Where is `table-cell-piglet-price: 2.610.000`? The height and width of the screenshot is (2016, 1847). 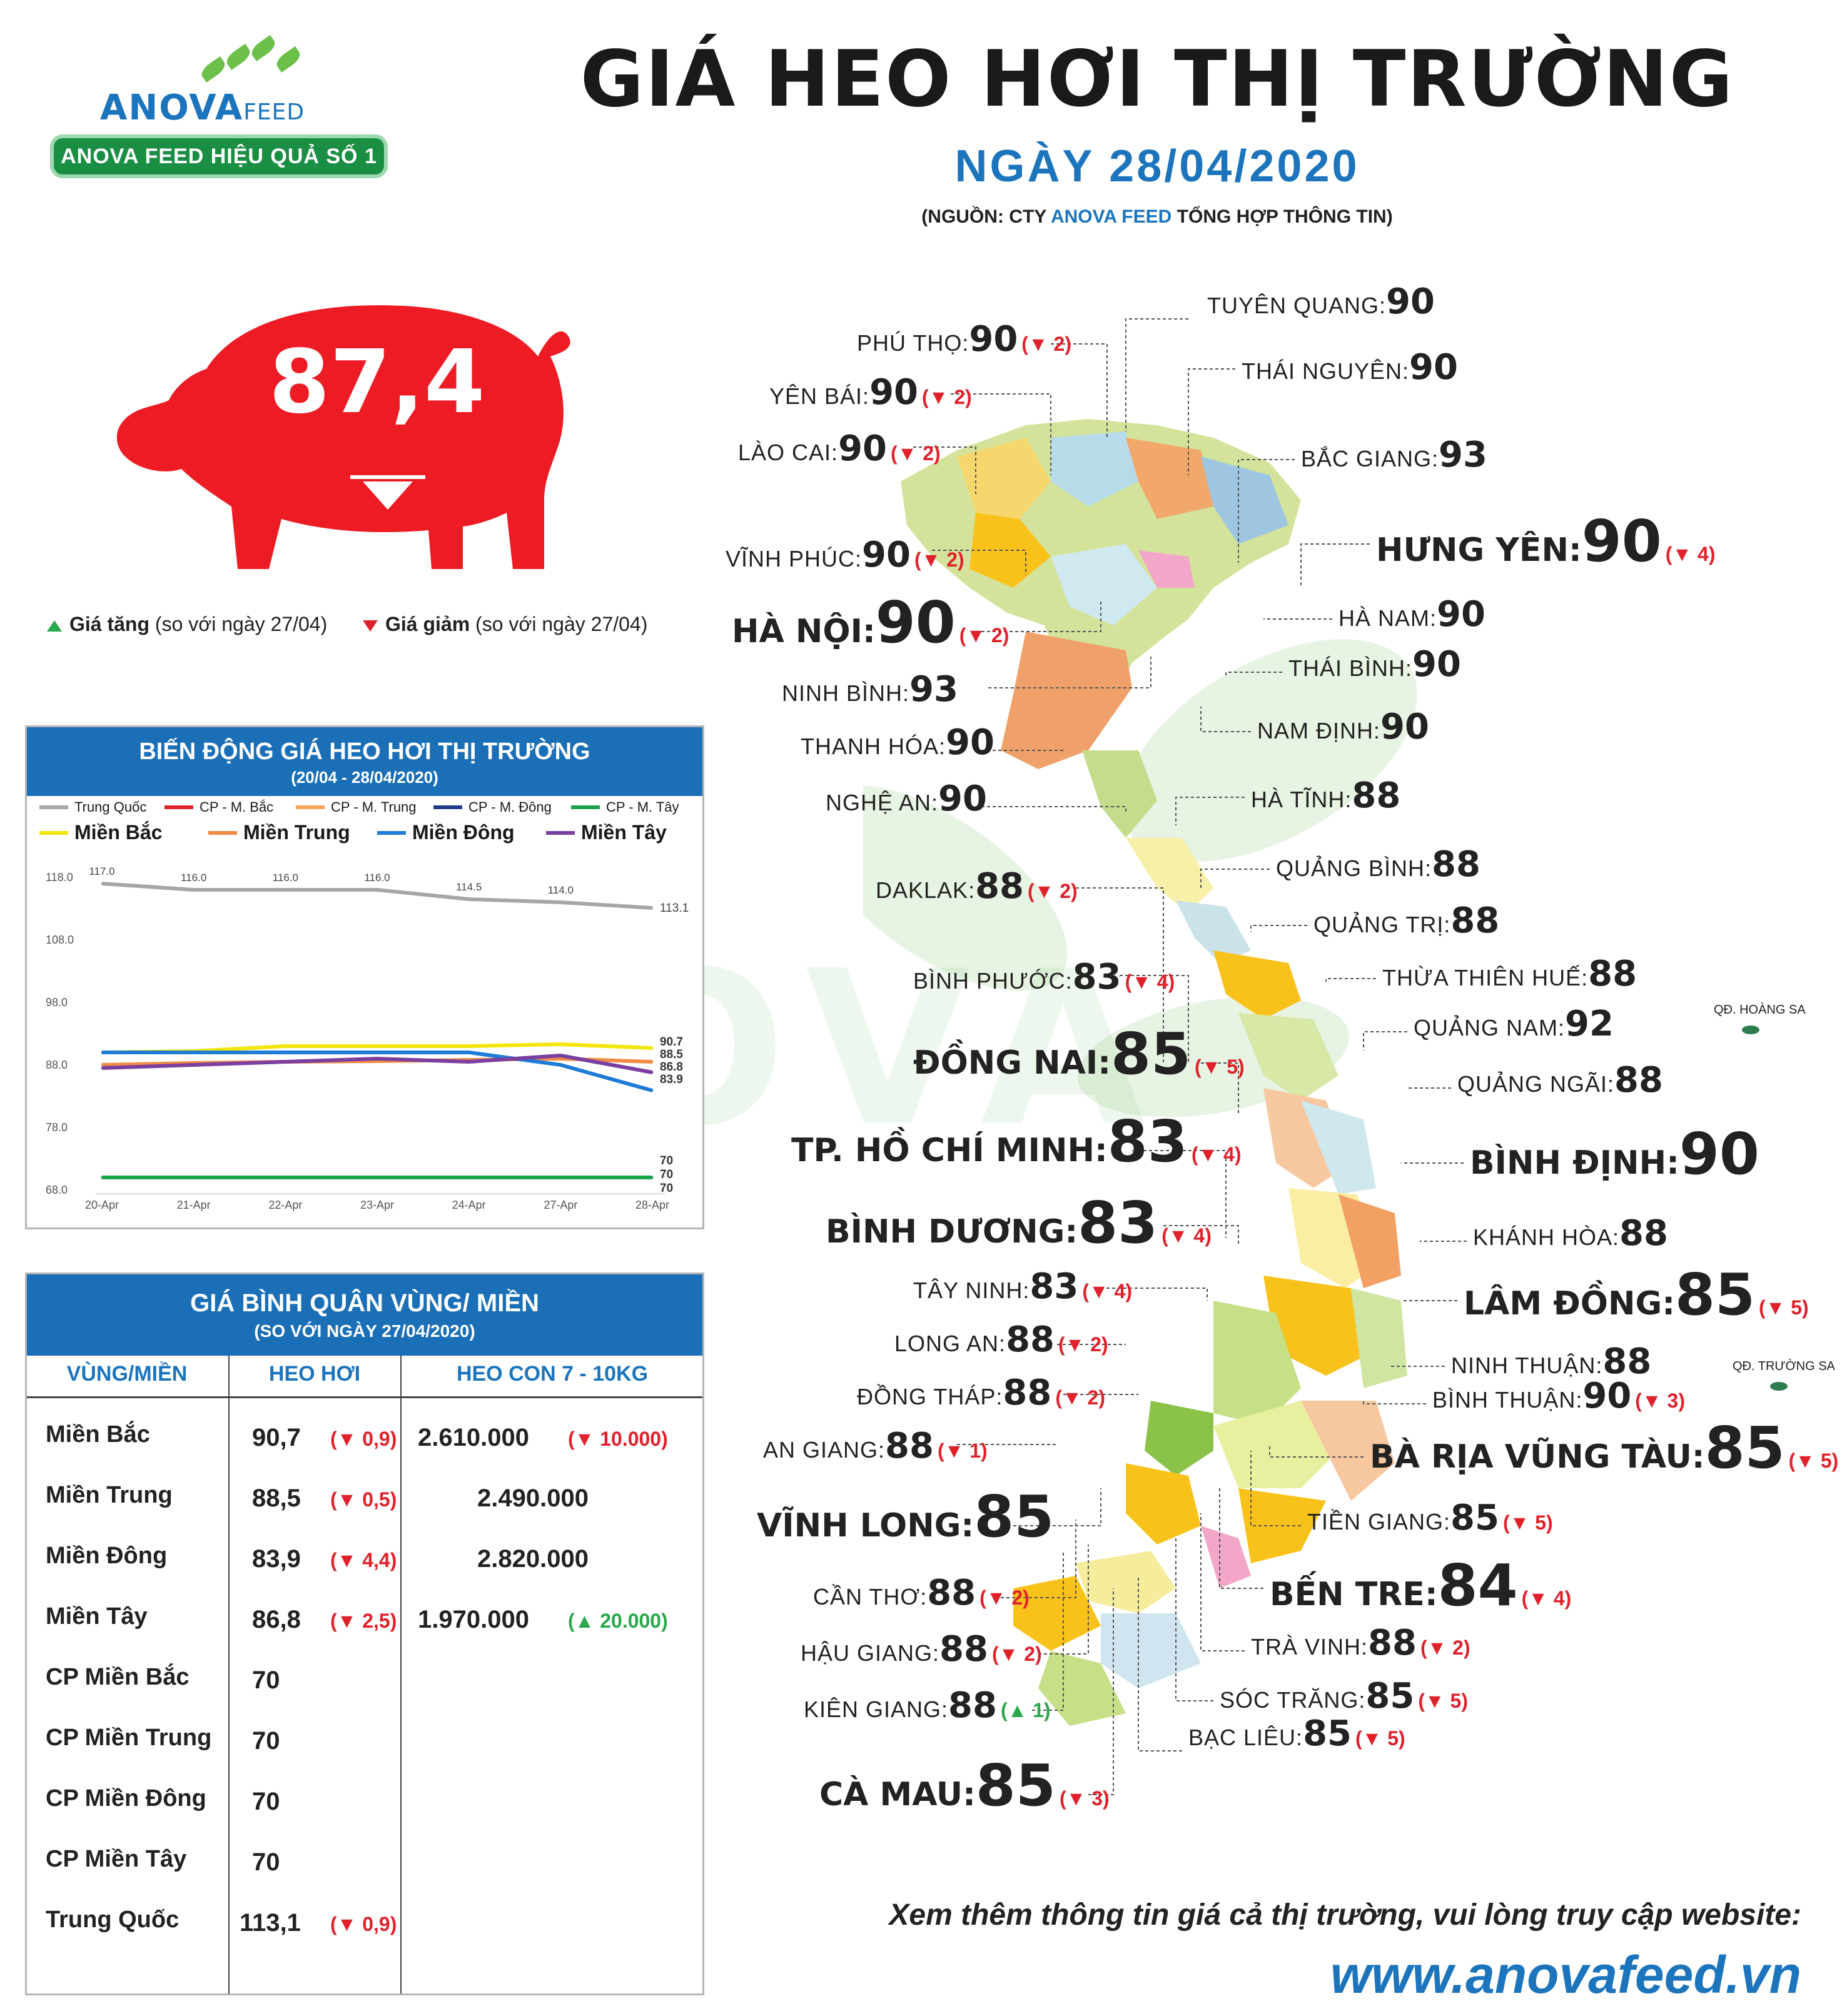
table-cell-piglet-price: 2.610.000 is located at coordinates (473, 1438).